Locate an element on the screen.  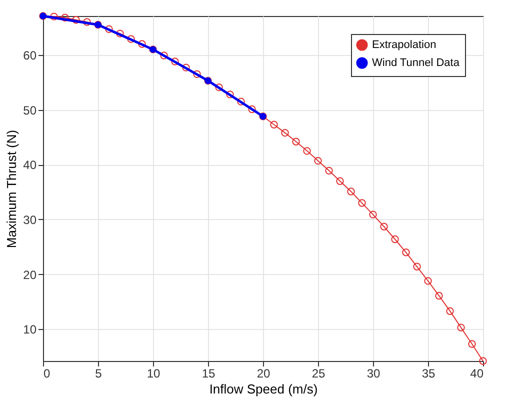
y-tick-label: 10 is located at coordinates (30, 329).